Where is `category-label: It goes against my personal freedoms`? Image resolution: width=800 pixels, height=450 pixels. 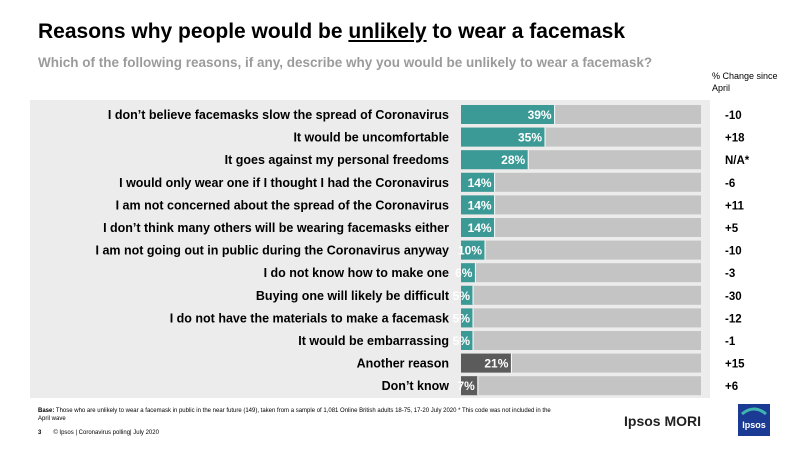 category-label: It goes against my personal freedoms is located at coordinates (337, 160).